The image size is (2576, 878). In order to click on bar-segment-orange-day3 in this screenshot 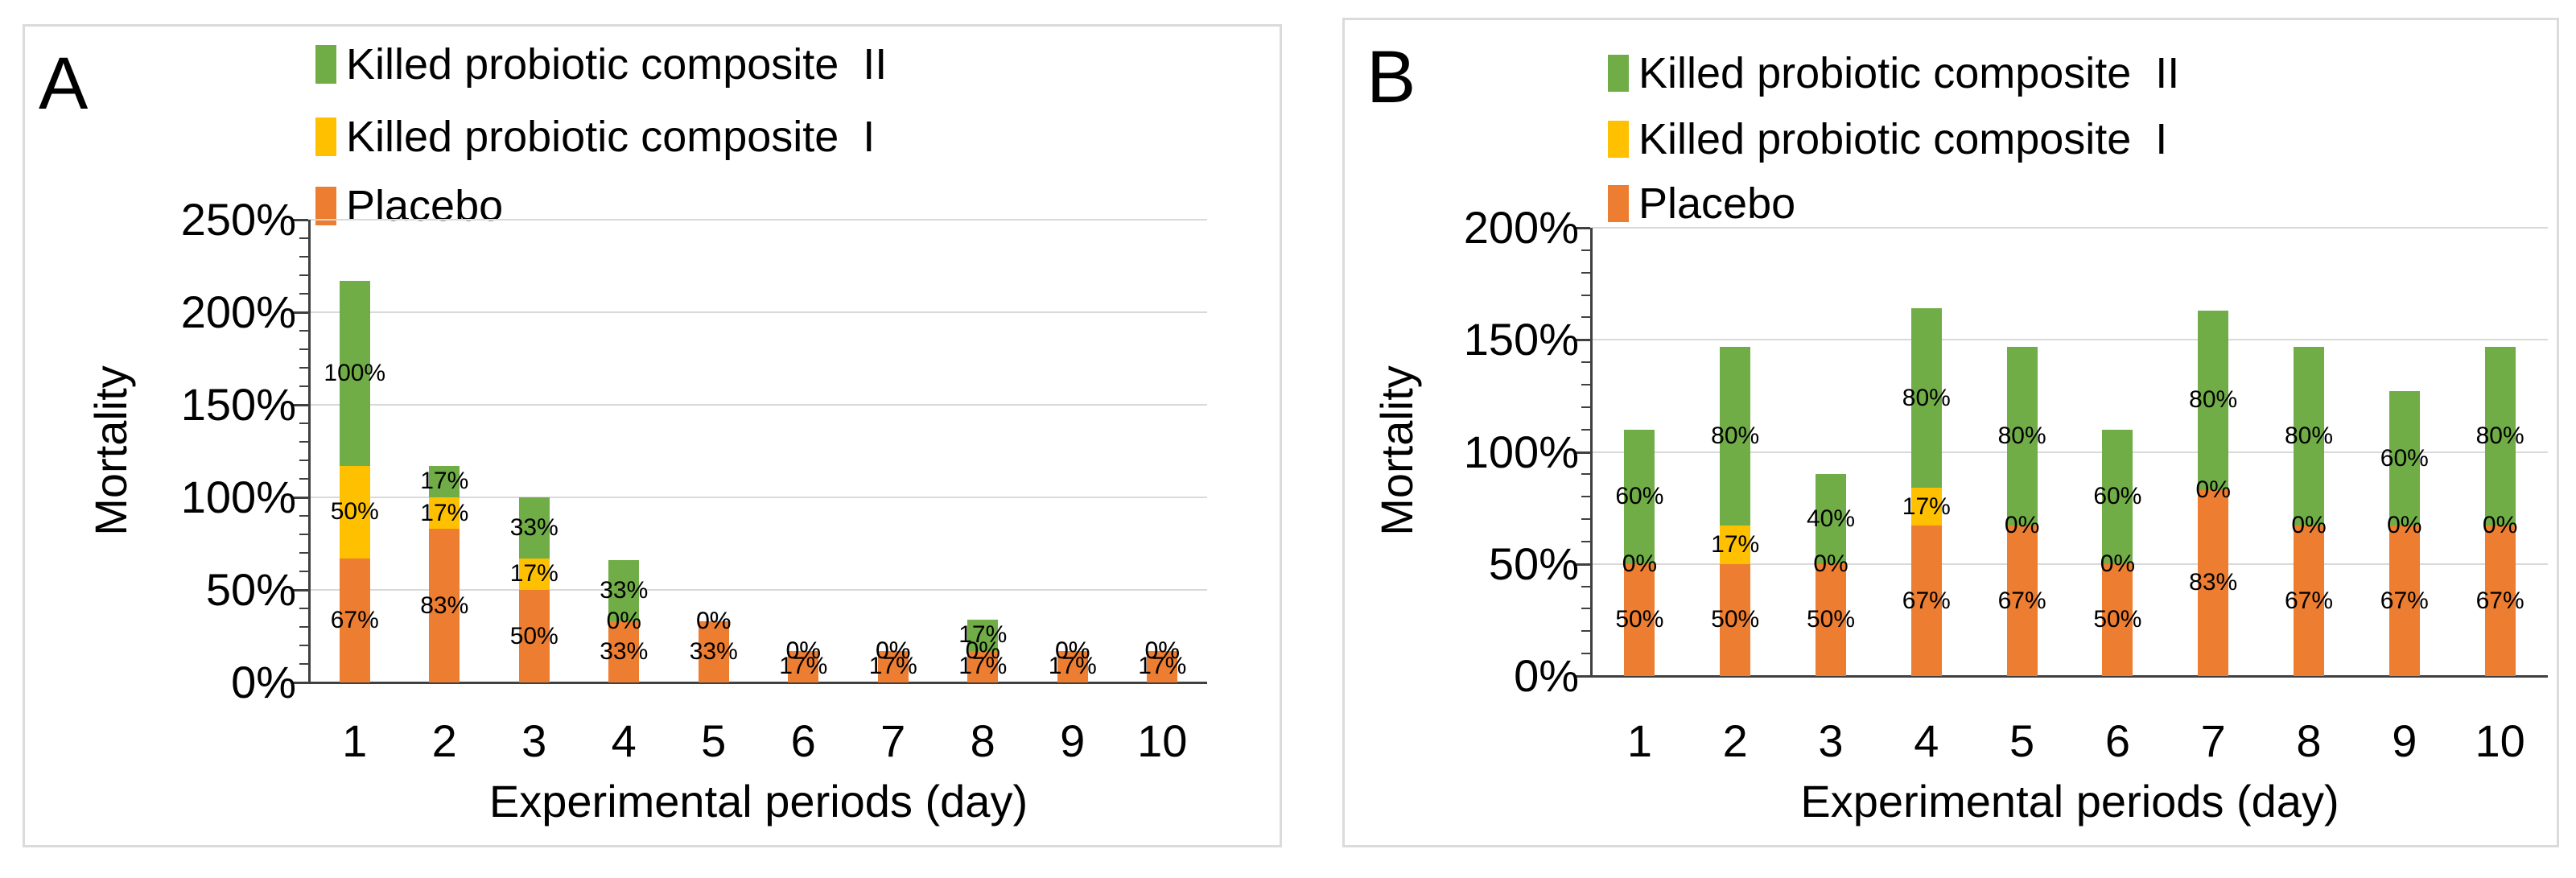, I will do `click(1831, 619)`.